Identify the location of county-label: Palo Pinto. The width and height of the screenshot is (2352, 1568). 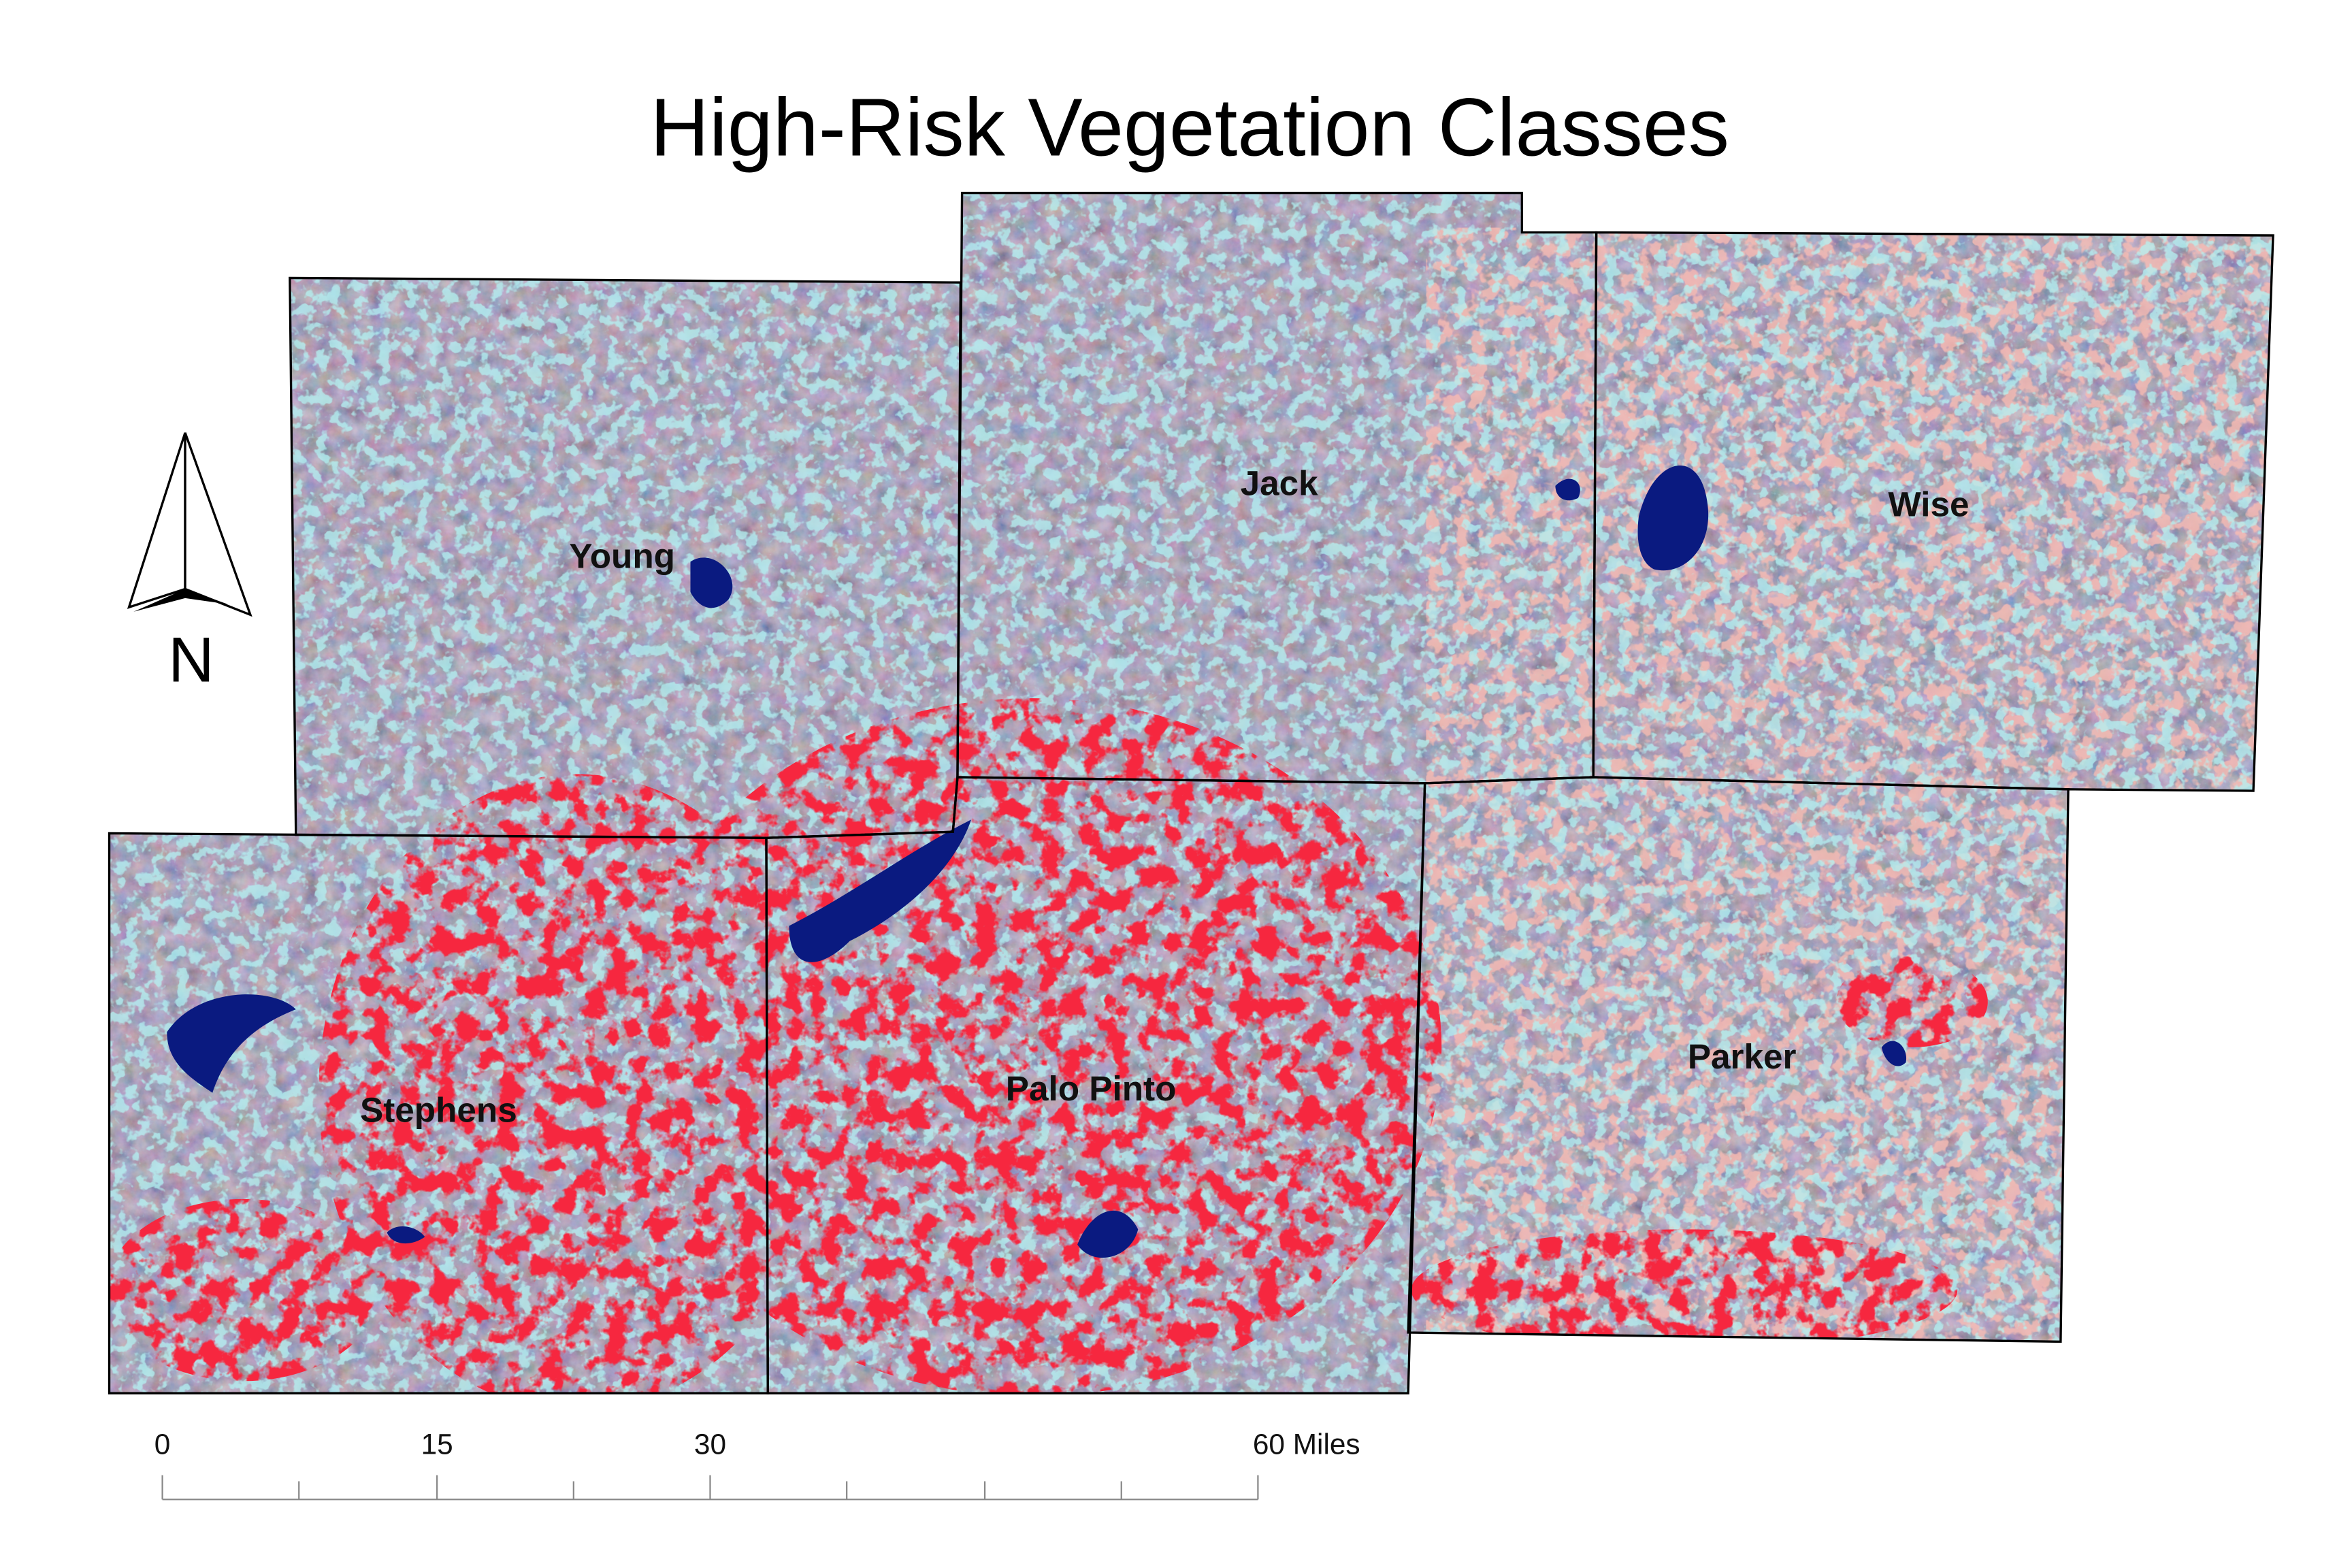
(1091, 1089).